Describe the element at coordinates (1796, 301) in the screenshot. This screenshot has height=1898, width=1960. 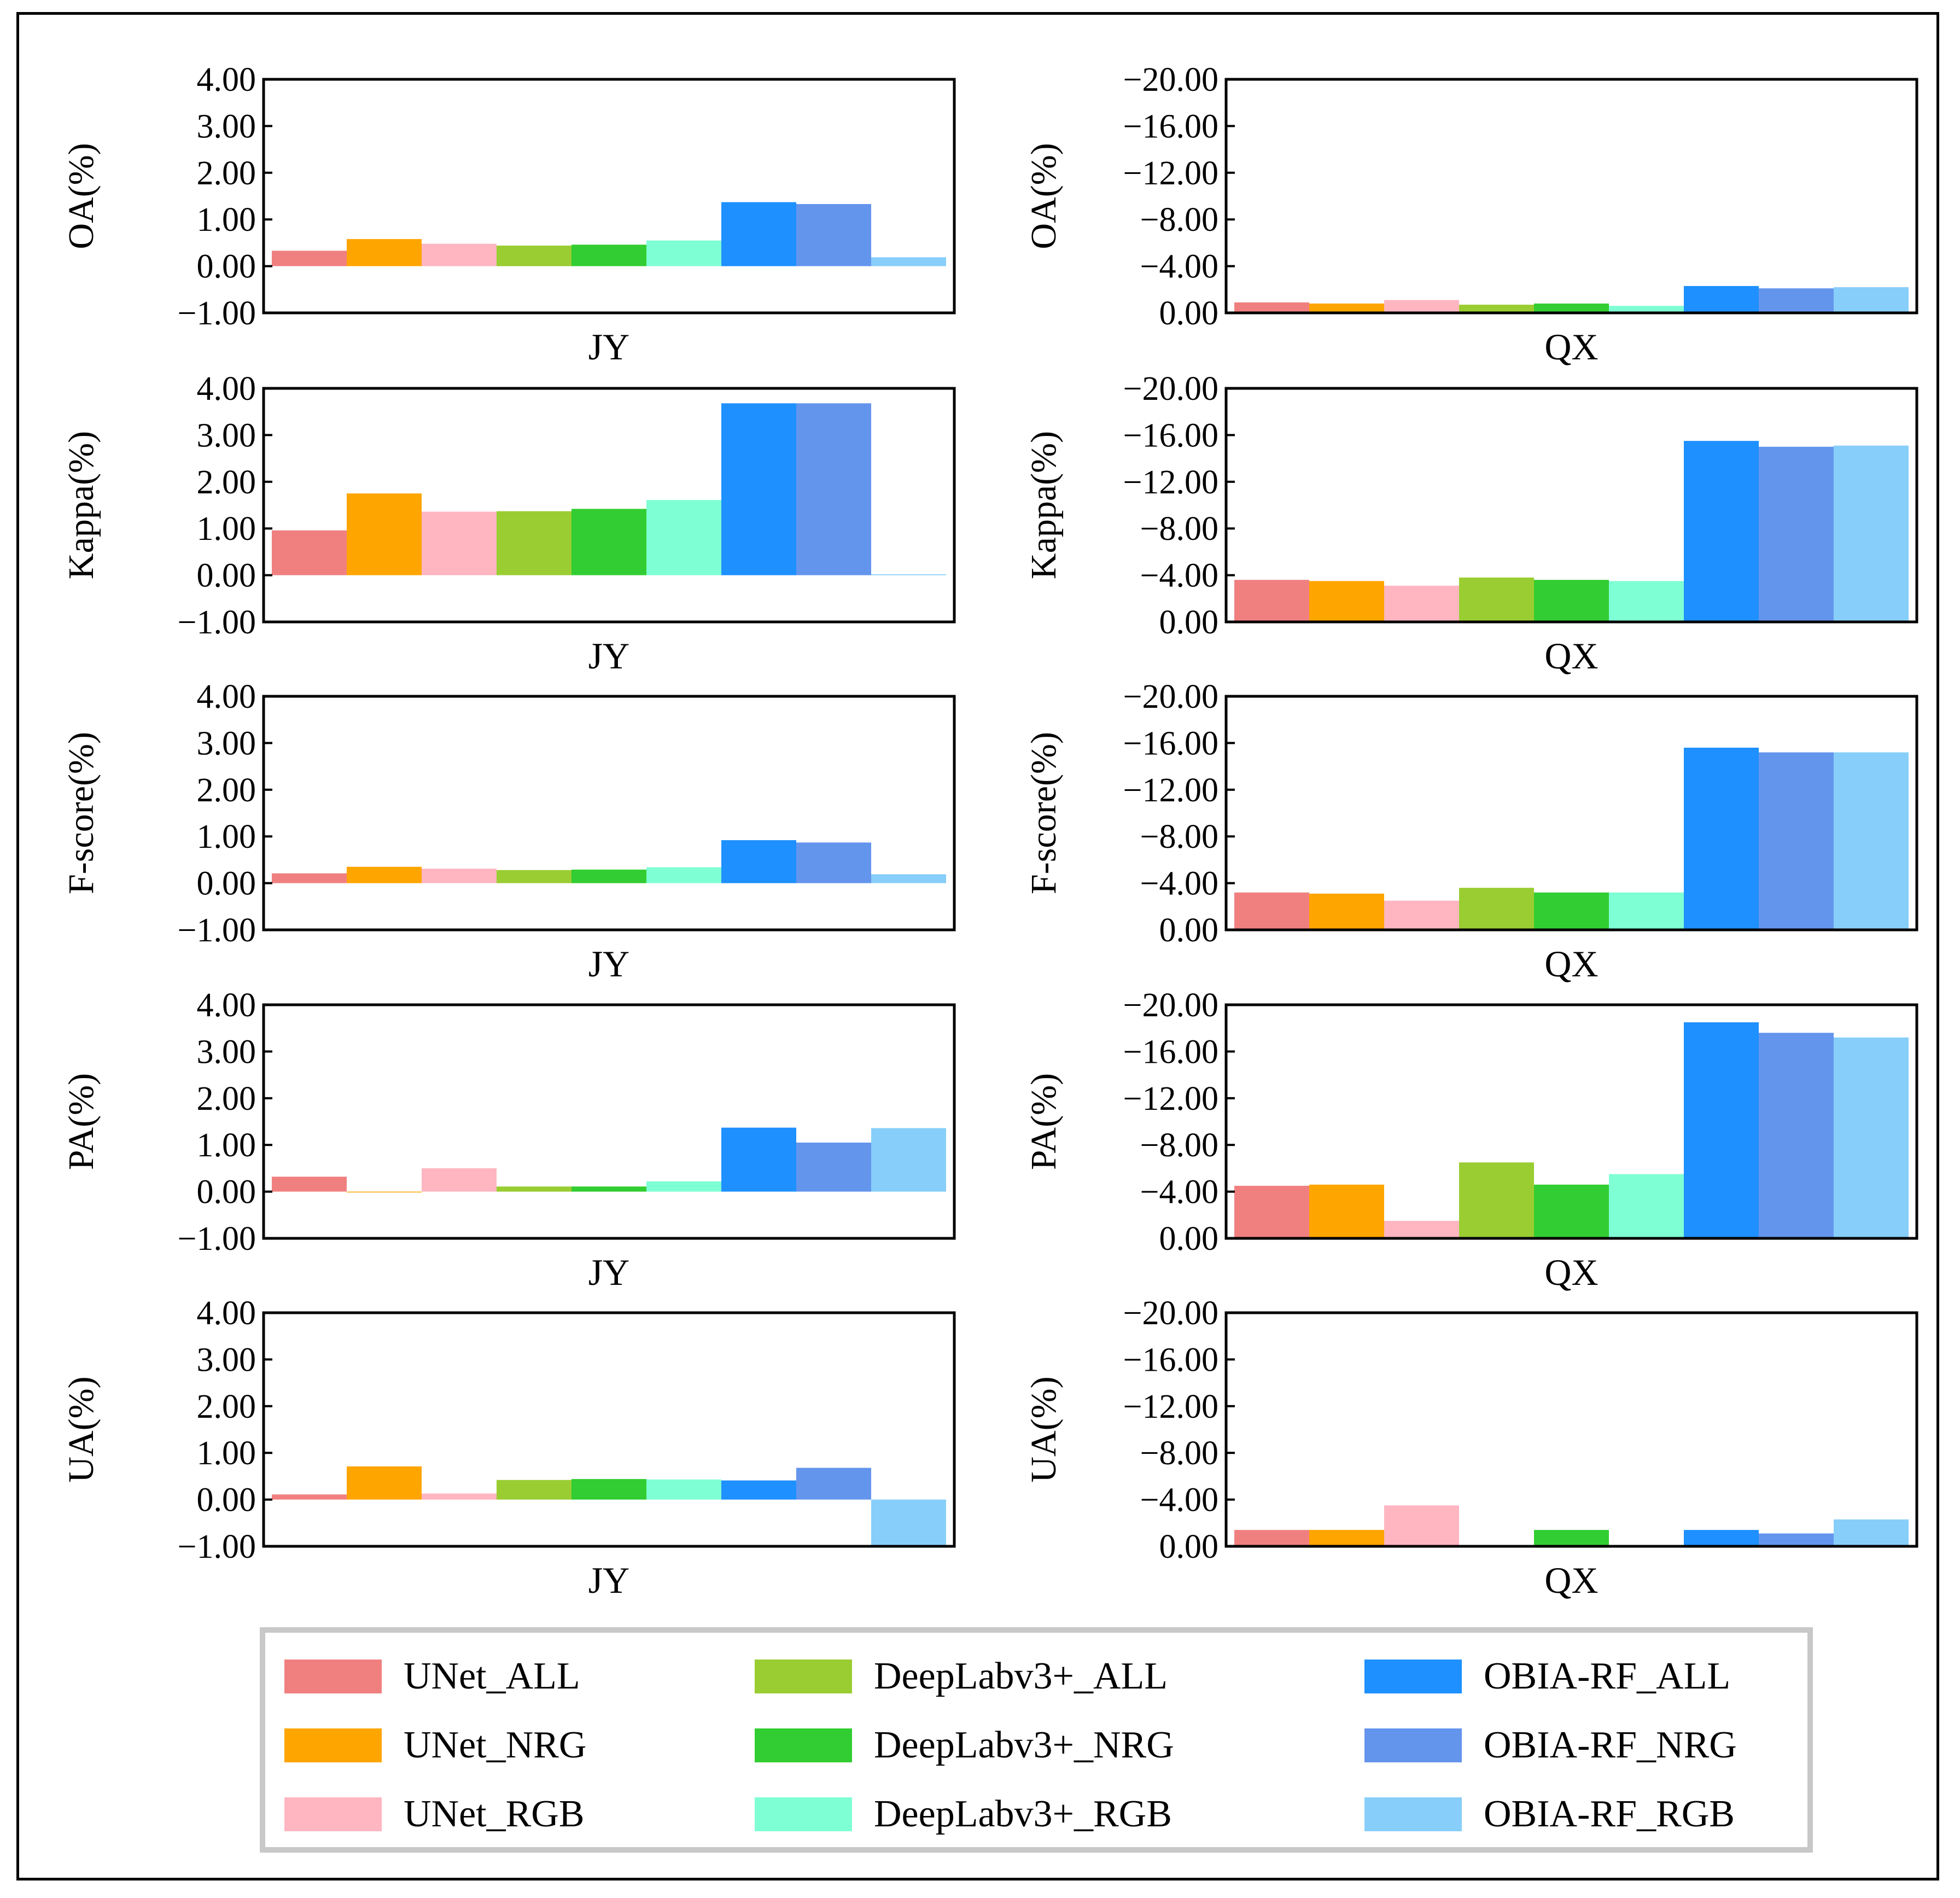
I see `bar-oa-qx-obia-rf-nrg` at that location.